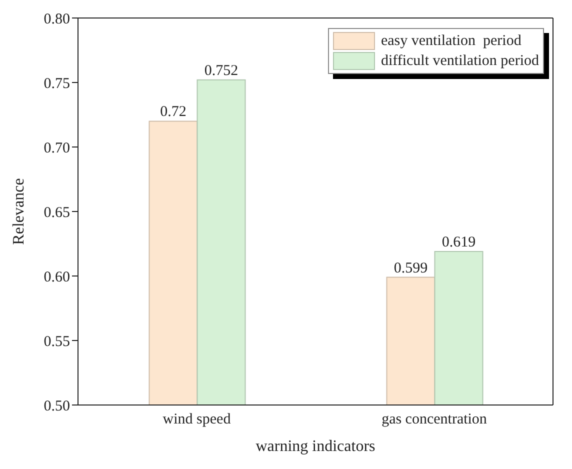 The height and width of the screenshot is (469, 572). What do you see at coordinates (435, 420) in the screenshot?
I see `x-tick-label: gas concentration` at bounding box center [435, 420].